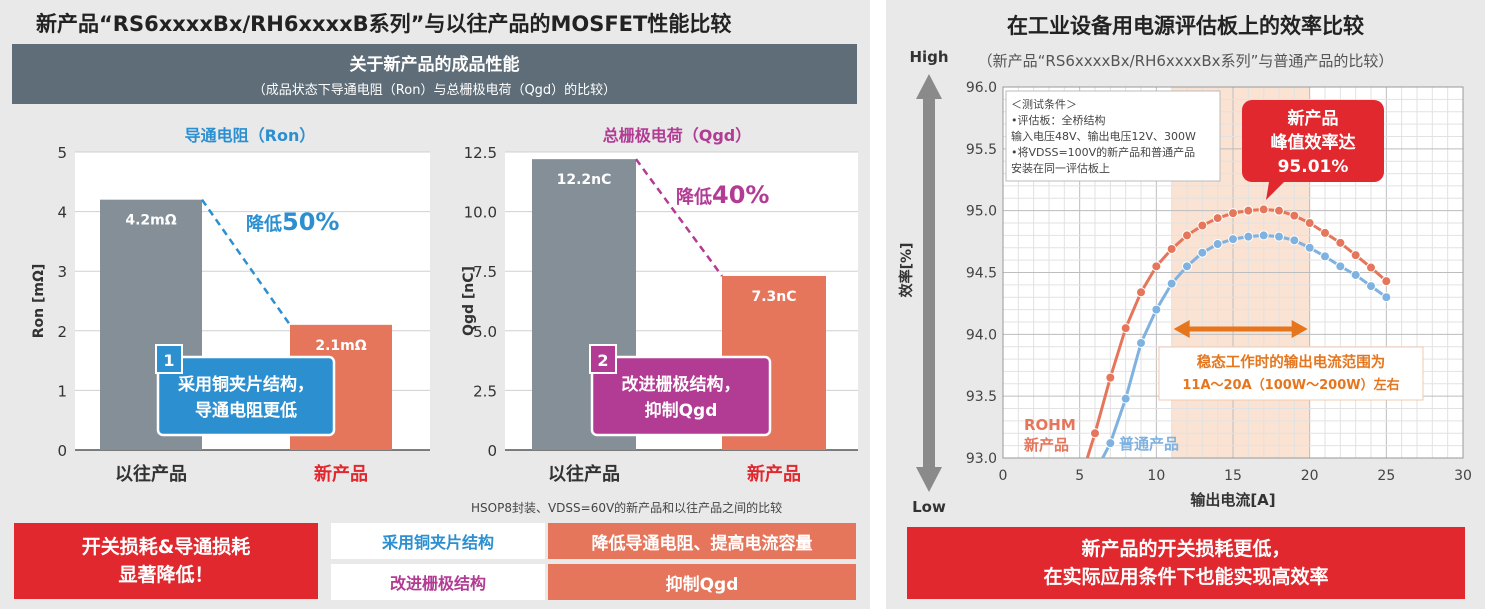  Describe the element at coordinates (1232, 500) in the screenshot. I see `x-axis-label: 输出电流[A]` at that location.